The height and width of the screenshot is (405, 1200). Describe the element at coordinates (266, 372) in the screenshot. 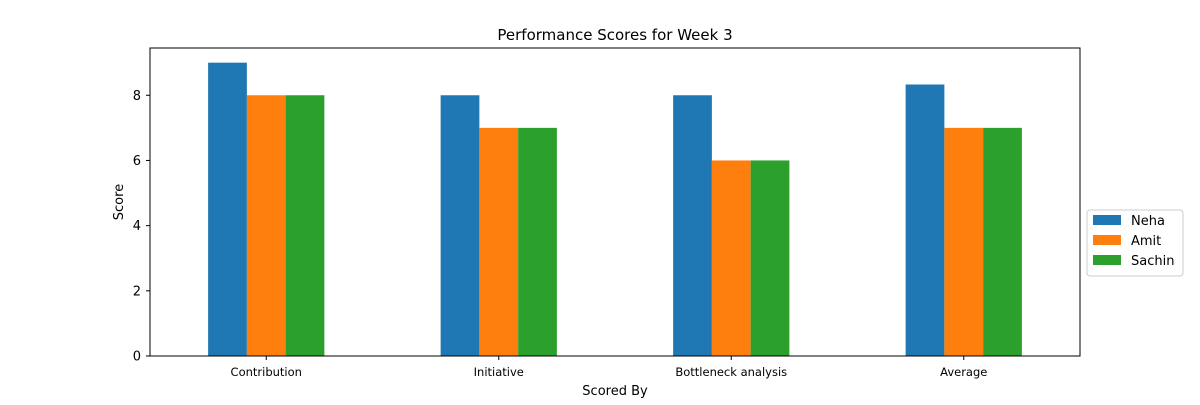

I see `x-tick-label: Contribution` at that location.